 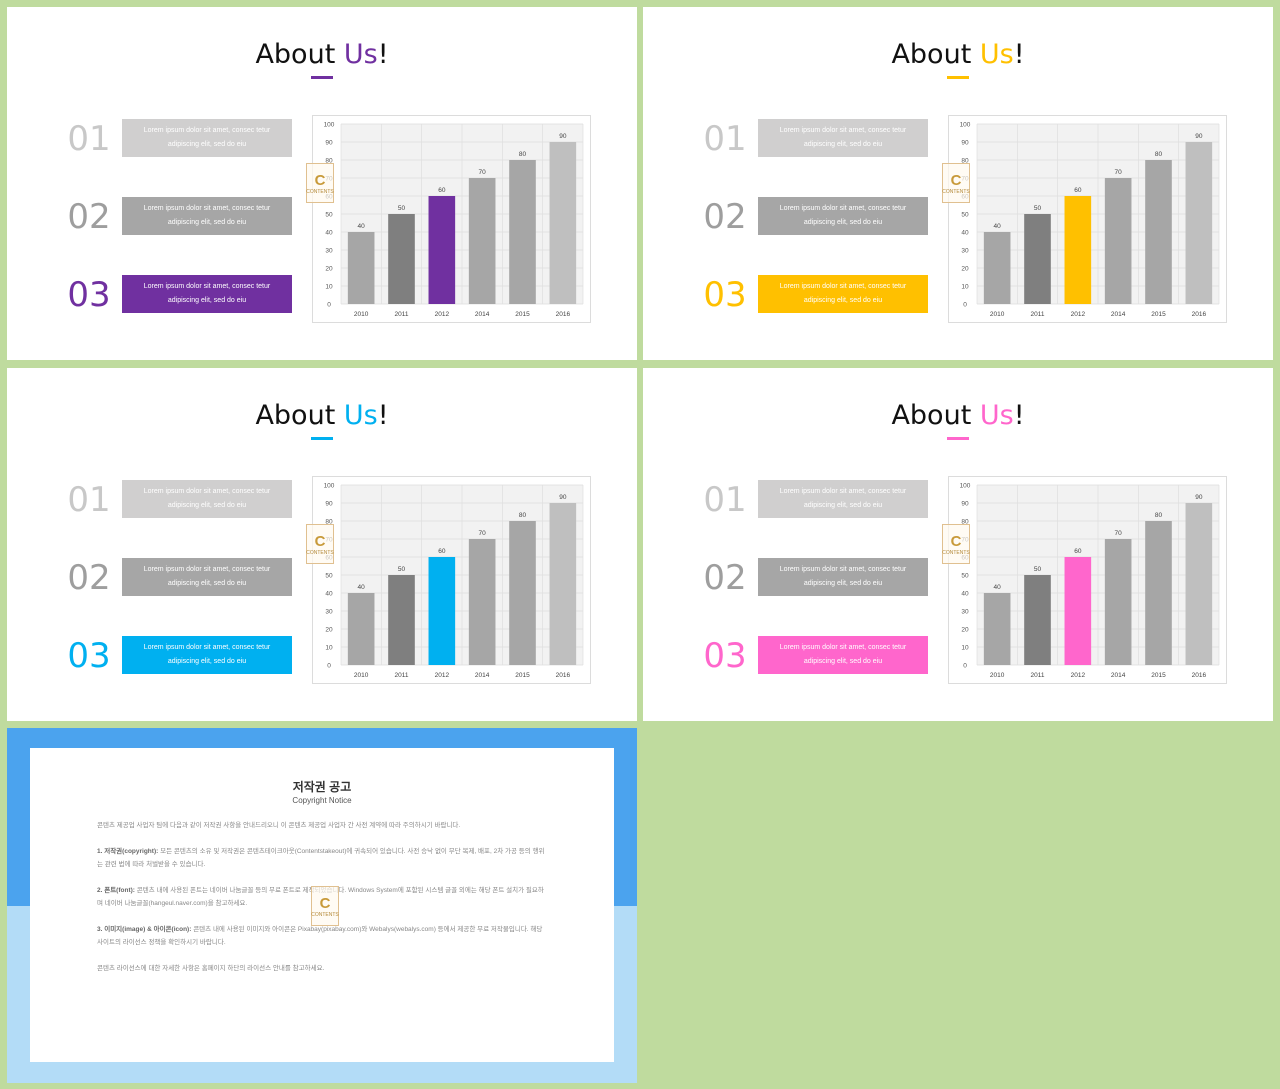 What do you see at coordinates (1078, 551) in the screenshot?
I see `data-label-2012: 60` at bounding box center [1078, 551].